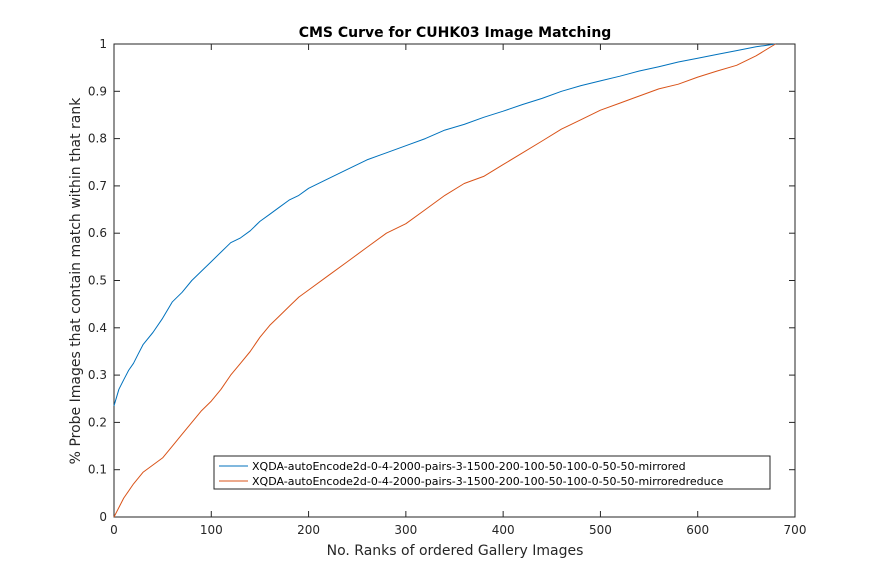 This screenshot has height=581, width=879. What do you see at coordinates (308, 530) in the screenshot?
I see `x-tick-label: 200` at bounding box center [308, 530].